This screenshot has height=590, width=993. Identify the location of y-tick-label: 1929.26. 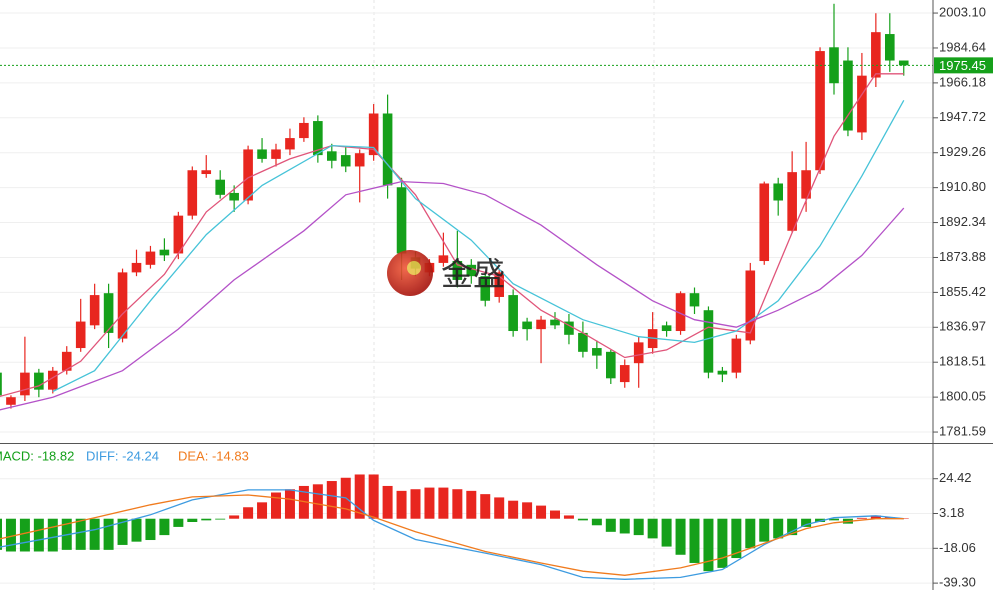
(962, 151).